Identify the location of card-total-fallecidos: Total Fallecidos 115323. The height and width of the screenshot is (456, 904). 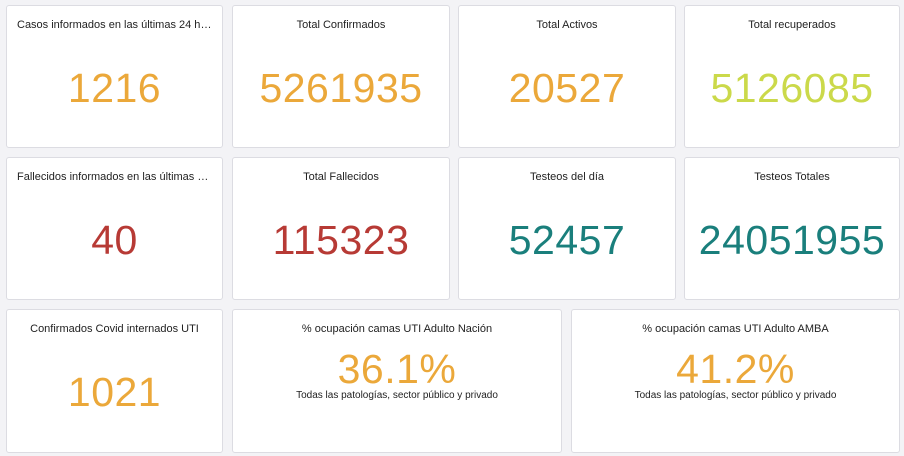
(341, 228).